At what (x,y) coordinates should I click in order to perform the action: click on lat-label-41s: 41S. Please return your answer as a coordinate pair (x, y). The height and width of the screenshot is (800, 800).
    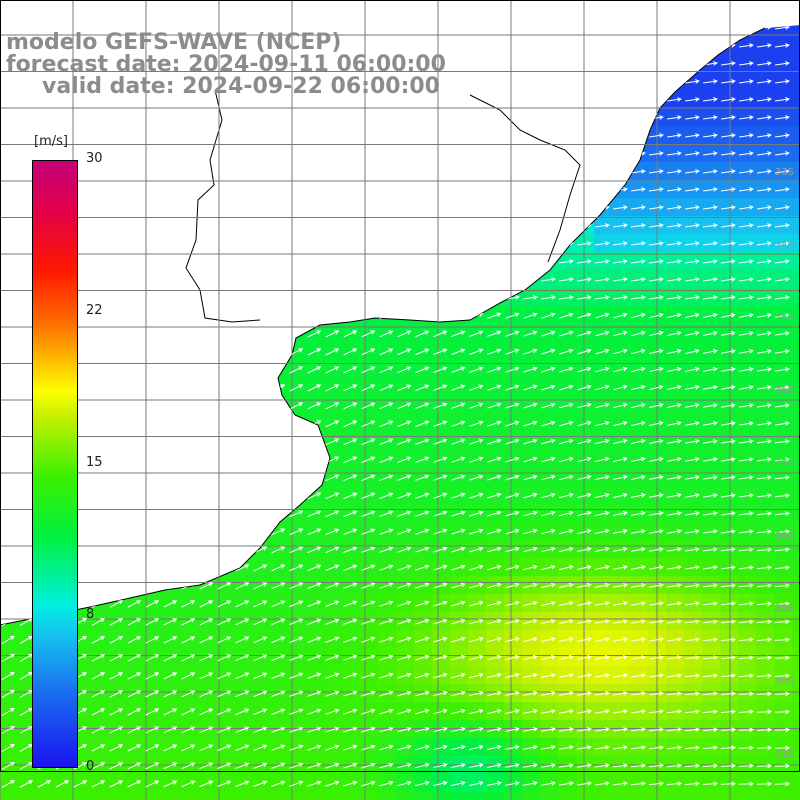
    Looking at the image, I should click on (784, 754).